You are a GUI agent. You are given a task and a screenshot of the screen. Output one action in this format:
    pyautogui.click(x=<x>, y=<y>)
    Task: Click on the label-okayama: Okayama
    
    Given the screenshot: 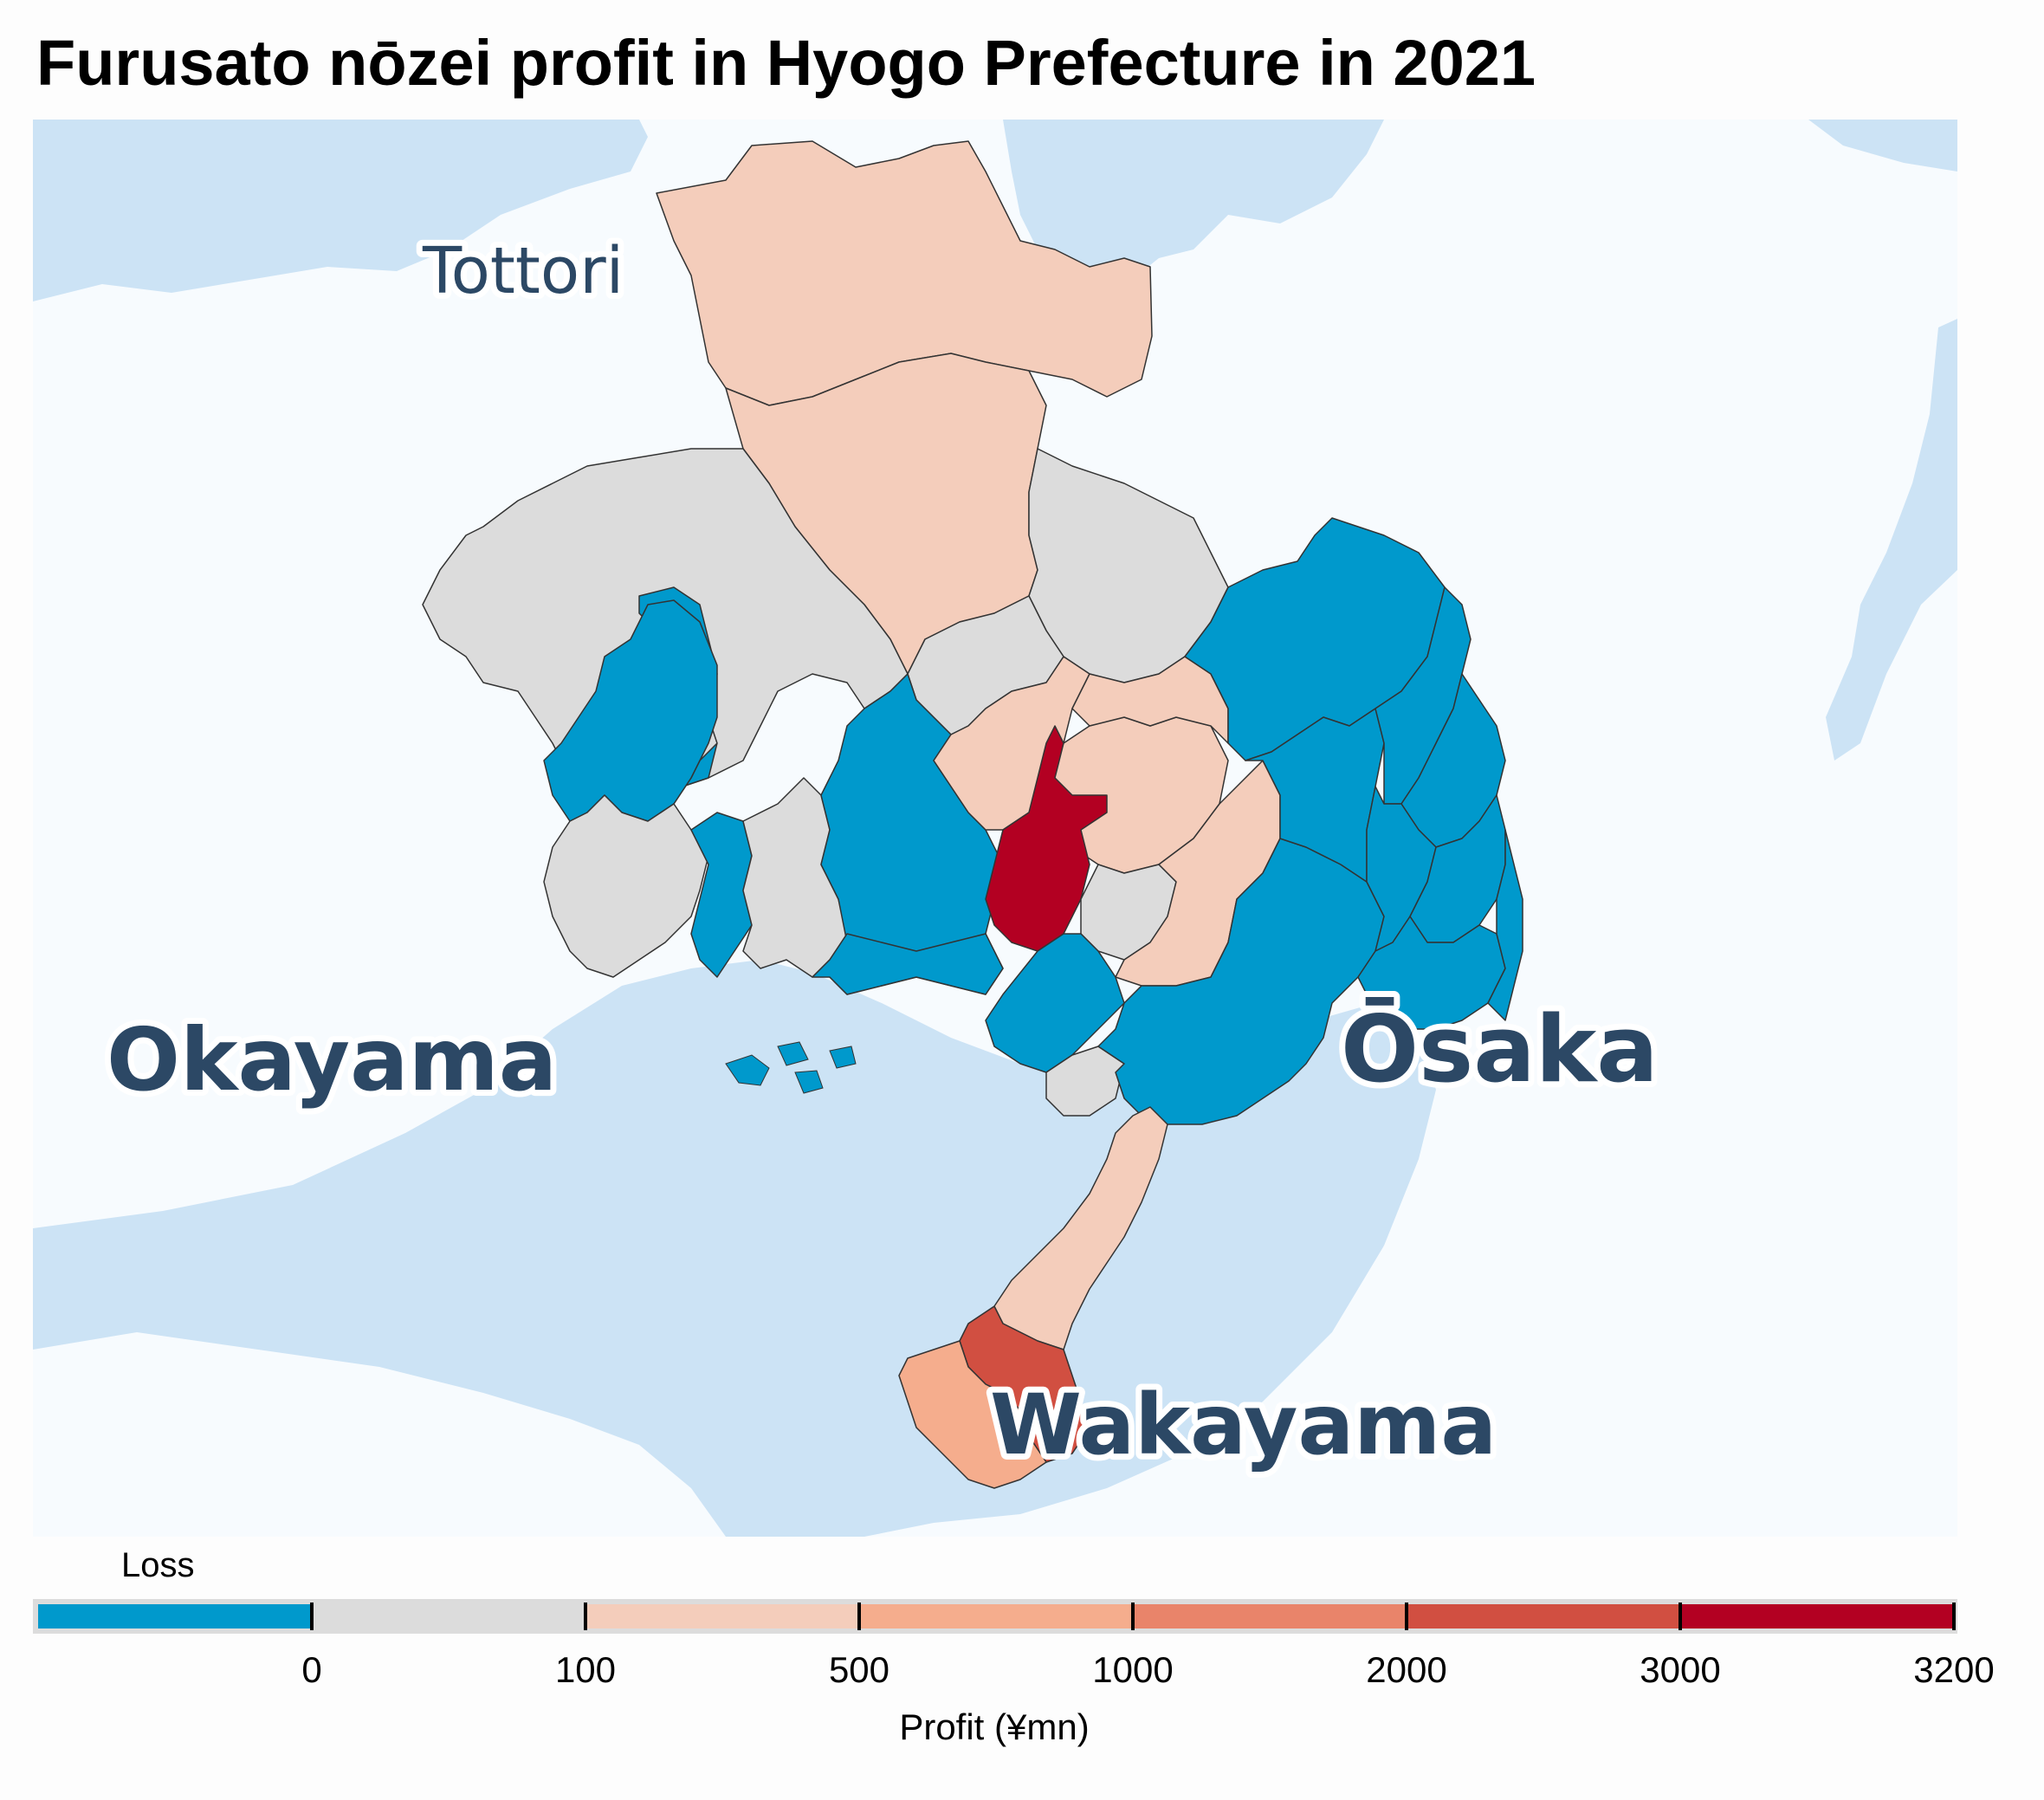 What is the action you would take?
    pyautogui.click(x=332, y=1059)
    